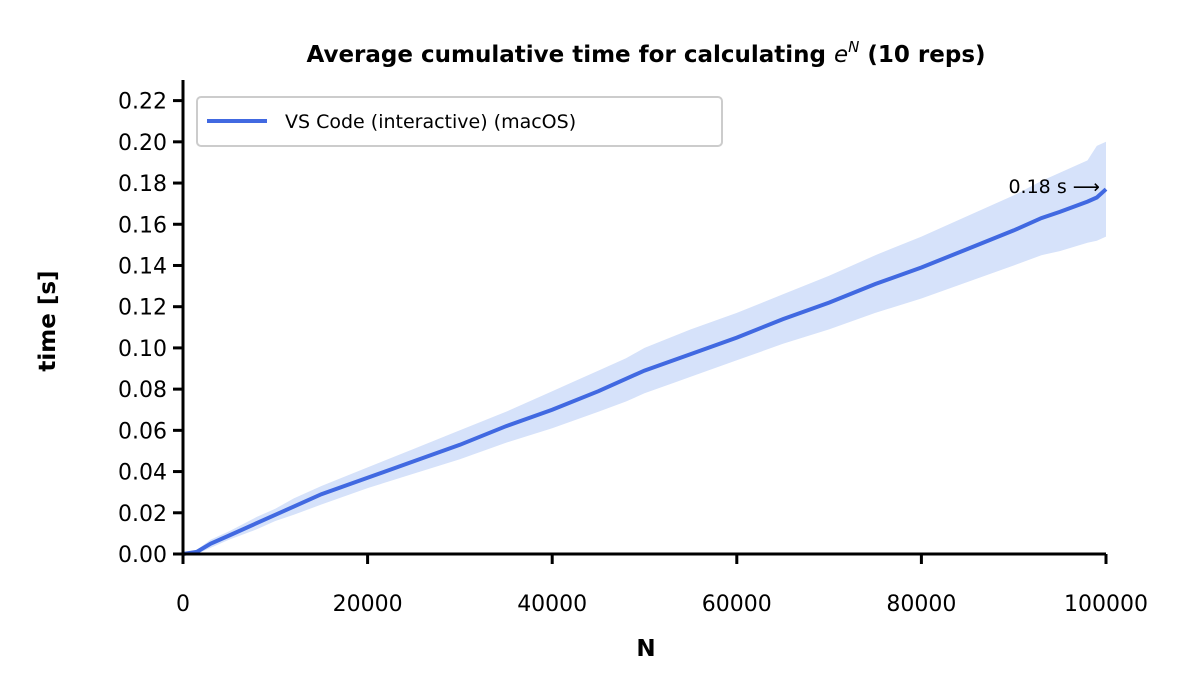 The height and width of the screenshot is (700, 1200). I want to click on x-axis-title: N, so click(645, 649).